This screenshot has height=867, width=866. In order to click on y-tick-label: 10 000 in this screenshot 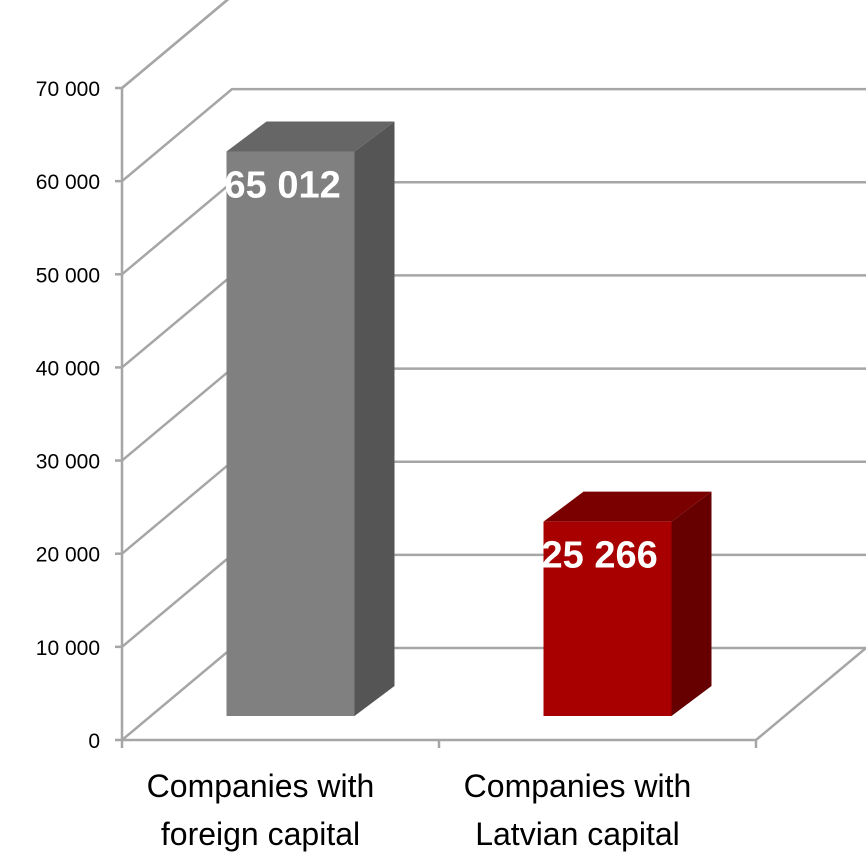, I will do `click(68, 648)`.